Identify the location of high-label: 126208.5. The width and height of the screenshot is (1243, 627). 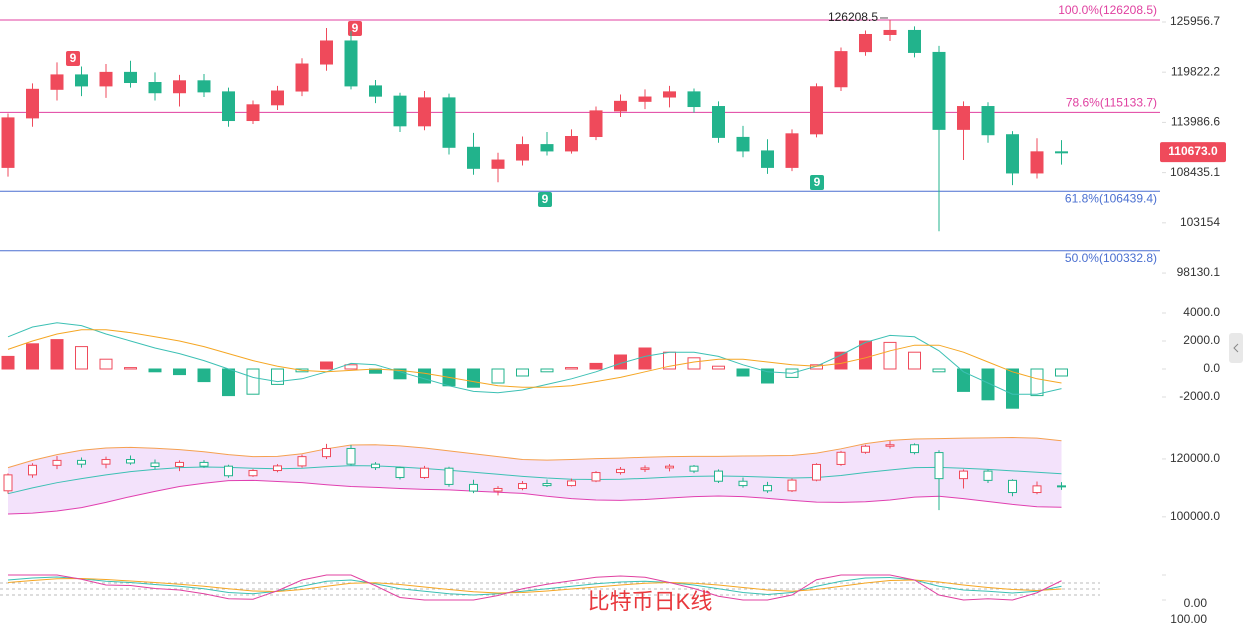
(853, 17).